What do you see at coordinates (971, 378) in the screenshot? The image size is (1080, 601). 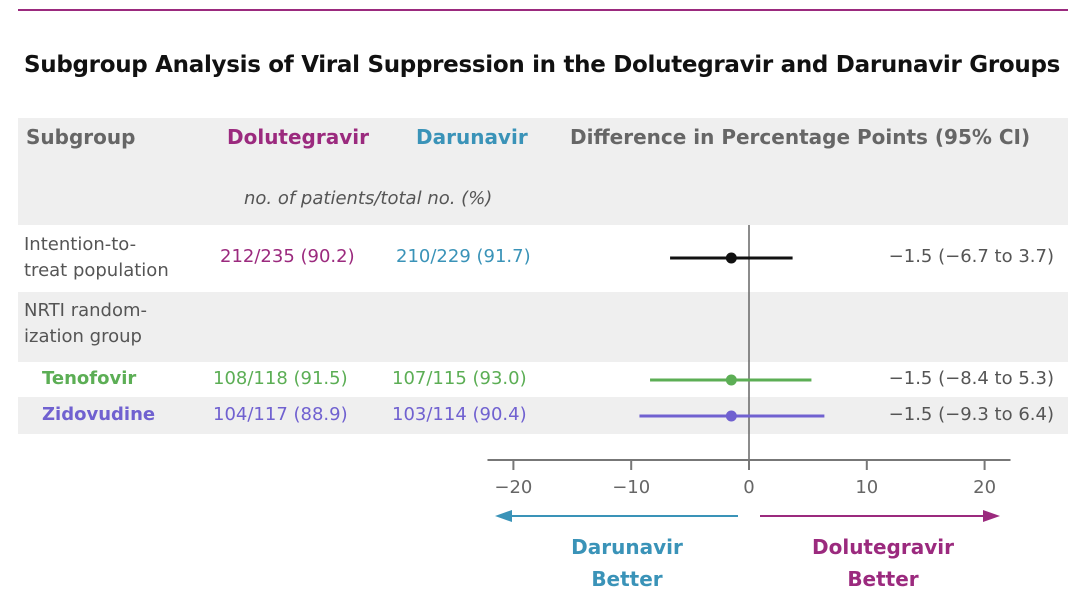 I see `tenofovir-ci-text: −1.5 (−8.4 to 5.3)` at bounding box center [971, 378].